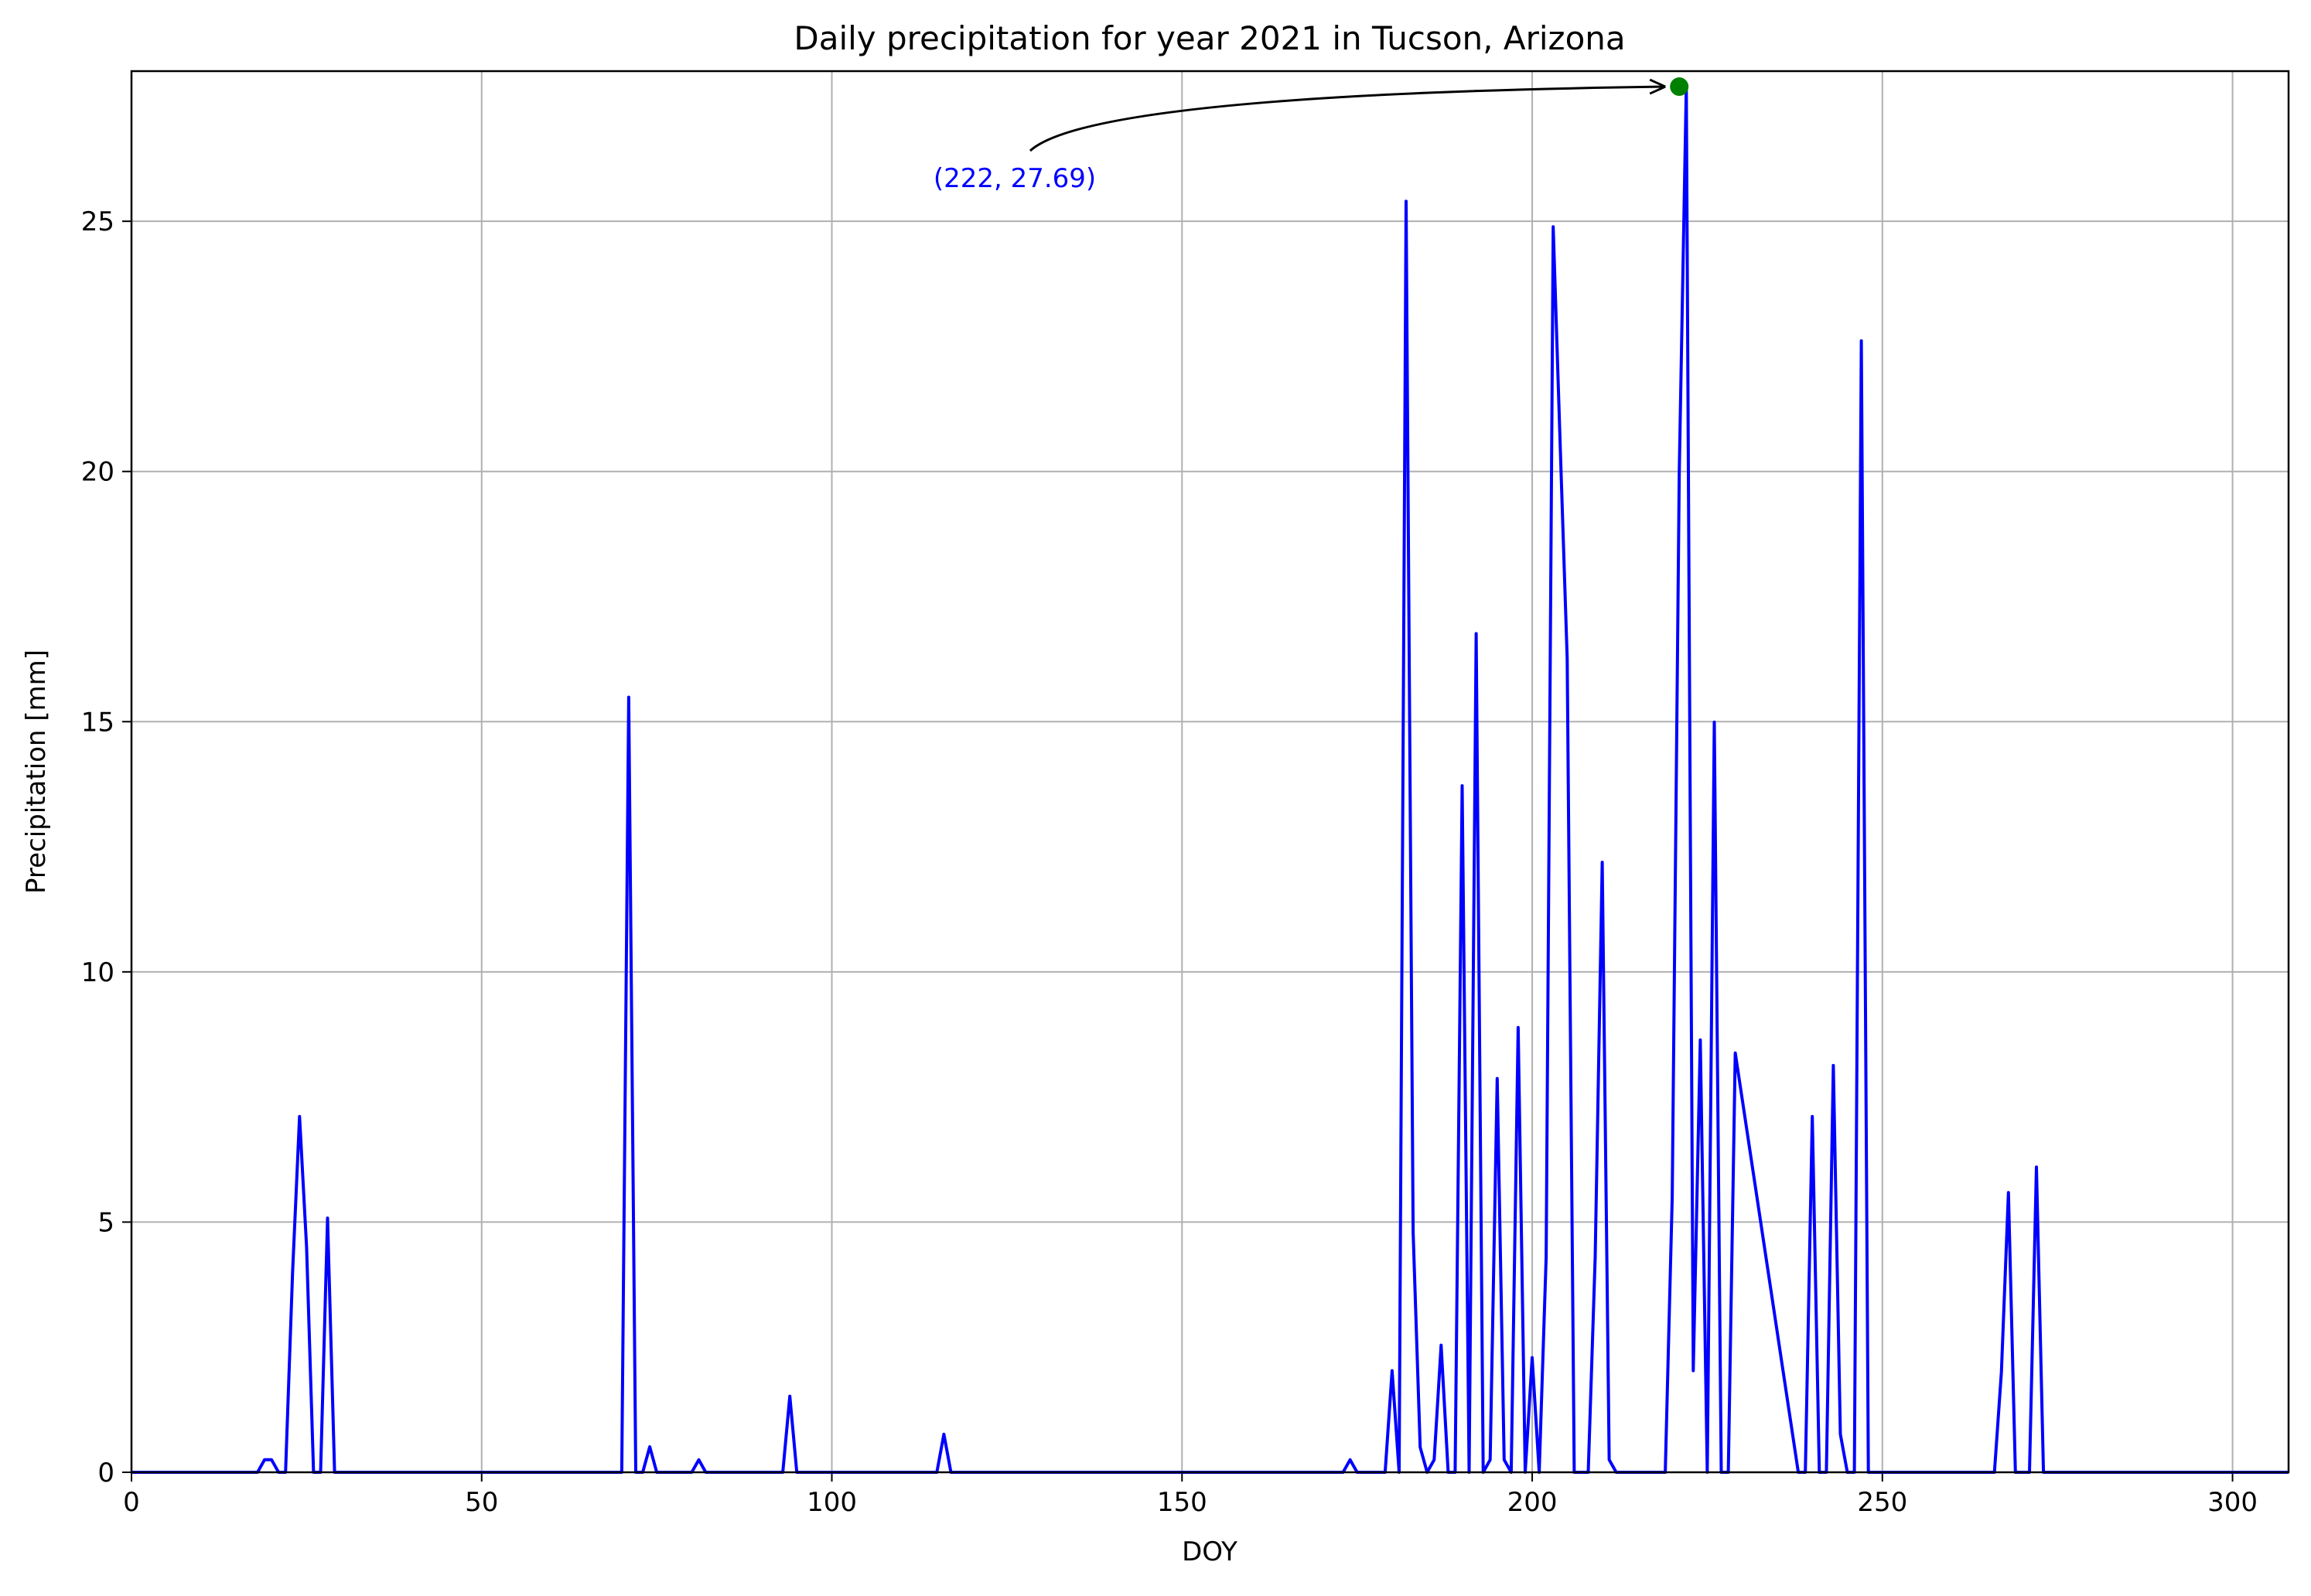 Image resolution: width=2311 pixels, height=1596 pixels. I want to click on y-tick-label: 20, so click(97, 472).